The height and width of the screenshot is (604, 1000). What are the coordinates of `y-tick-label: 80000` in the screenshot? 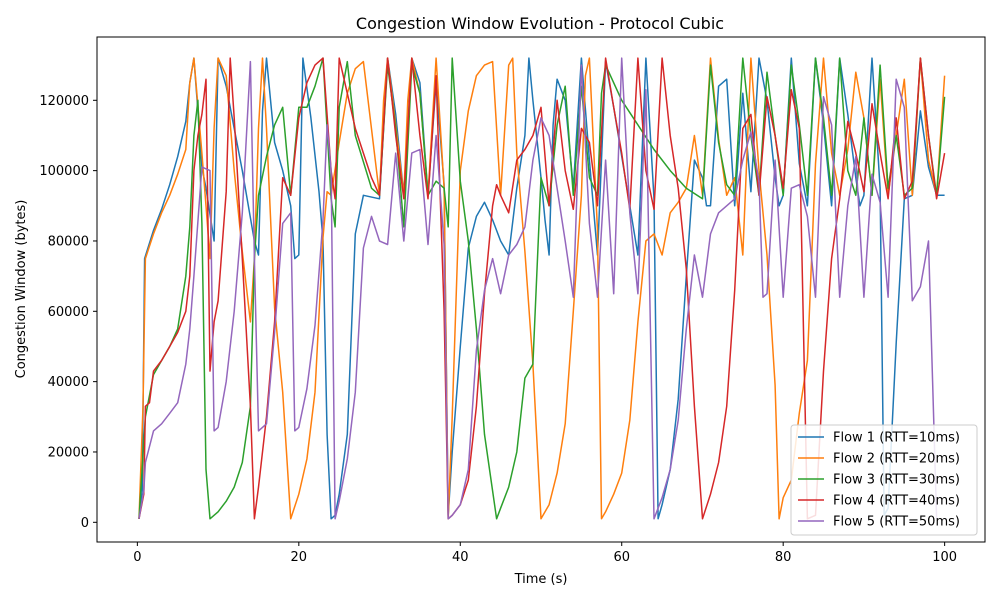 It's located at (68, 241).